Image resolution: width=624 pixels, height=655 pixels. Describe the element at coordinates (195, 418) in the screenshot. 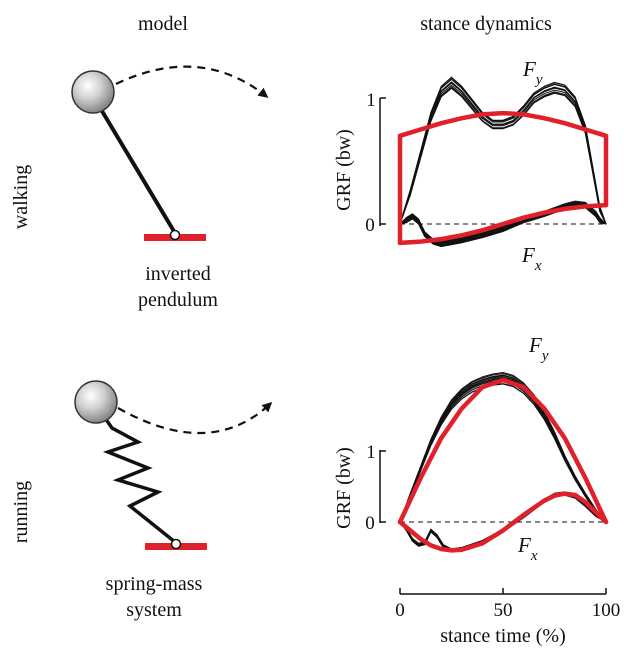

I see `trajectory-arrow-running` at that location.